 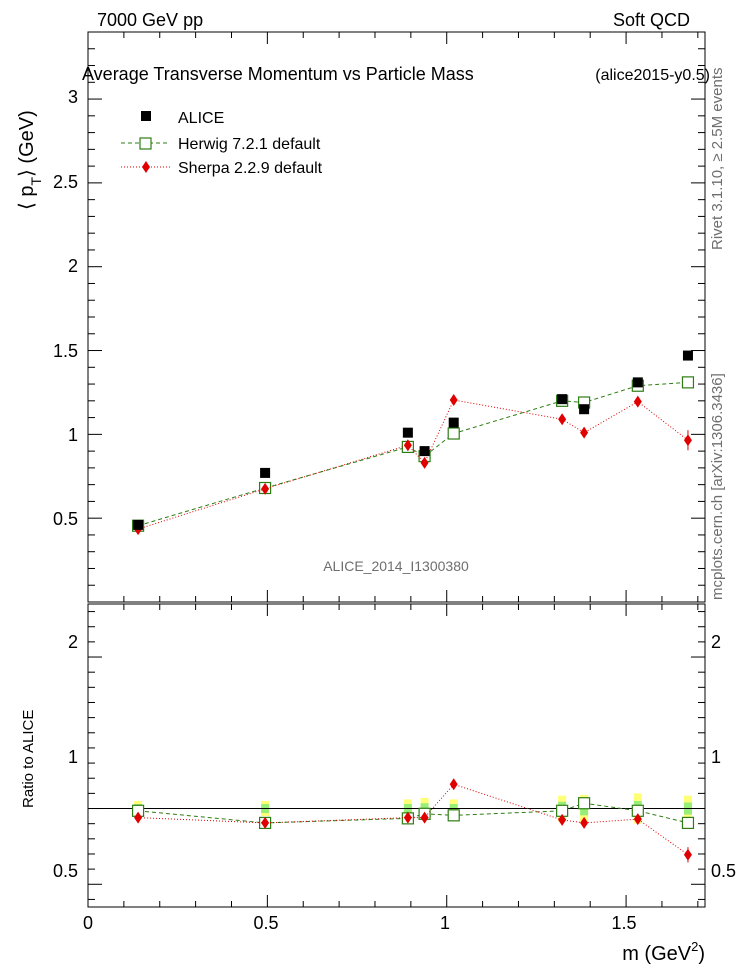 I want to click on ratio-y-axis-label: Ratio to ALICE, so click(x=28, y=759).